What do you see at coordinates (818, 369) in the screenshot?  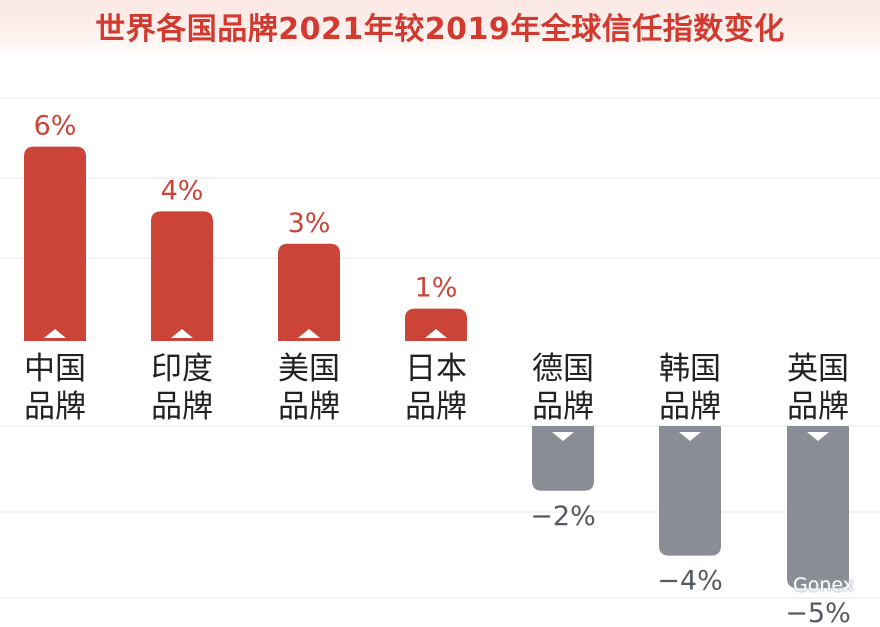 I see `category-label: 英国` at bounding box center [818, 369].